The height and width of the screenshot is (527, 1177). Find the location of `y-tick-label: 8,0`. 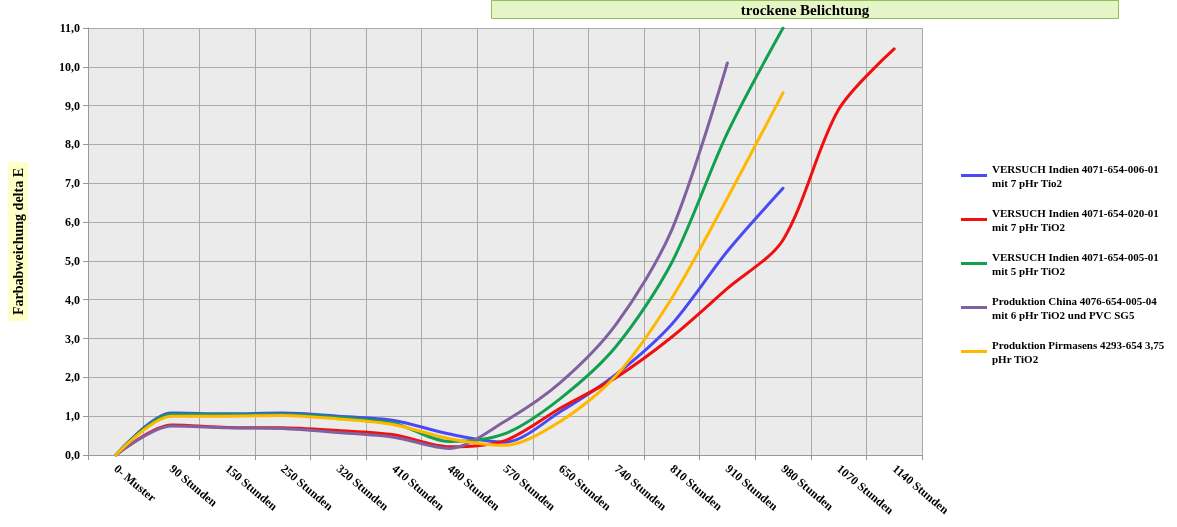

y-tick-label: 8,0 is located at coordinates (72, 144).